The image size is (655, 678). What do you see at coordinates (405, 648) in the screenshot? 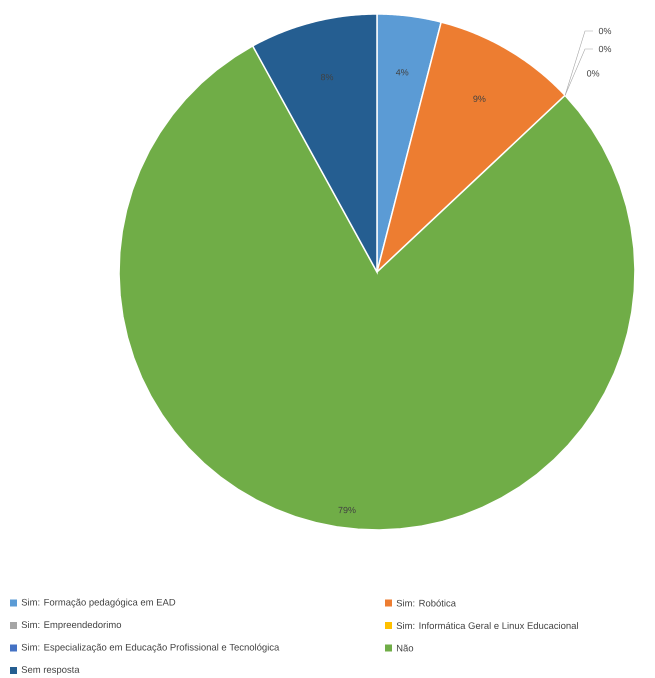
I see `legend-label: Não` at bounding box center [405, 648].